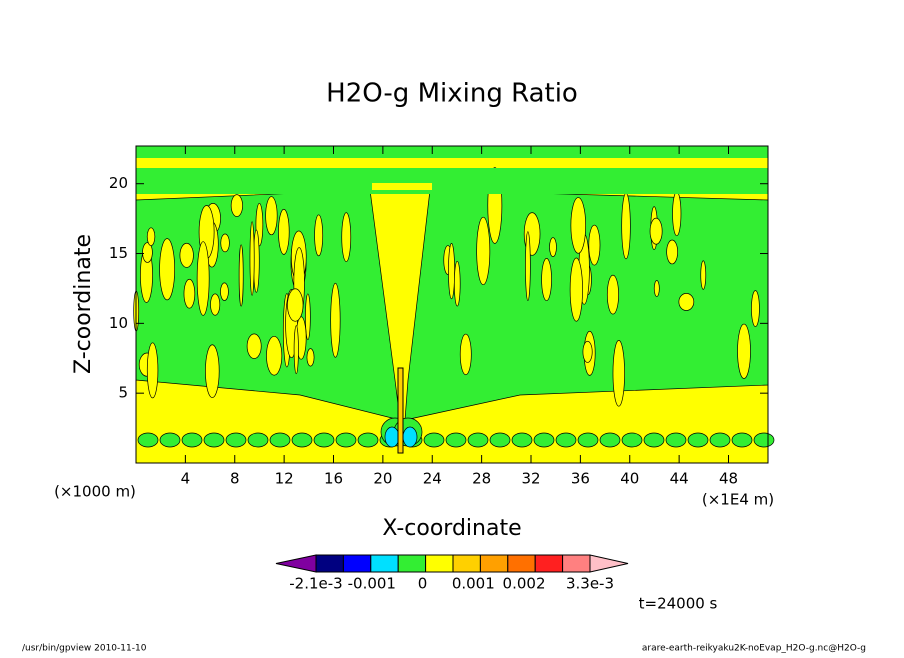 This screenshot has width=904, height=658. Describe the element at coordinates (118, 323) in the screenshot. I see `y-tick-label: 10` at that location.